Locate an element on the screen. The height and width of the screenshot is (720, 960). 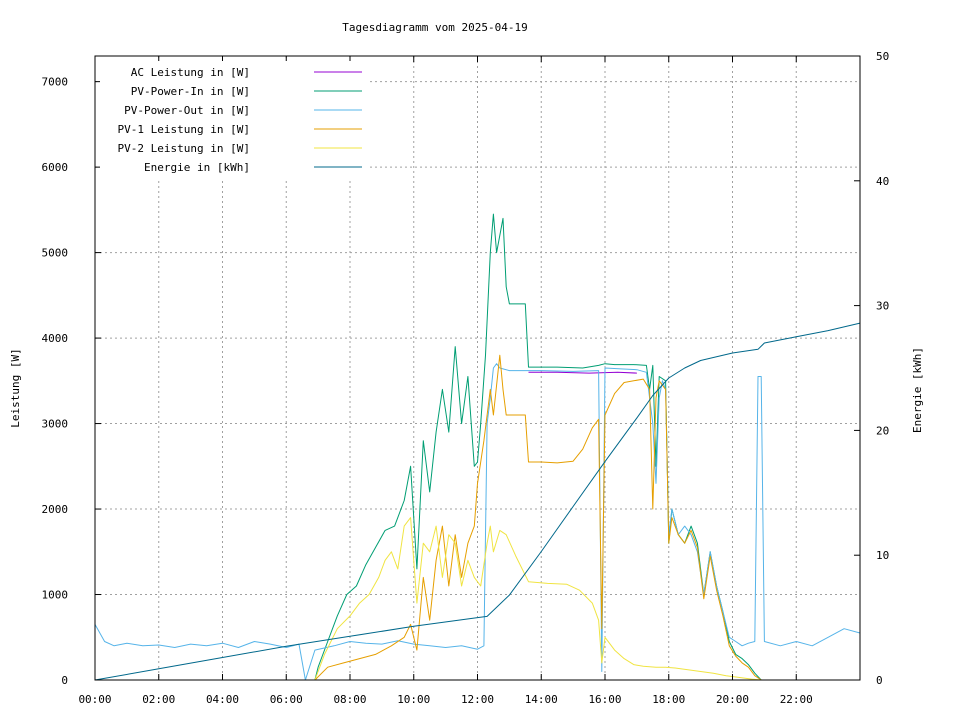
x-tick-label: 22:00 is located at coordinates (796, 699).